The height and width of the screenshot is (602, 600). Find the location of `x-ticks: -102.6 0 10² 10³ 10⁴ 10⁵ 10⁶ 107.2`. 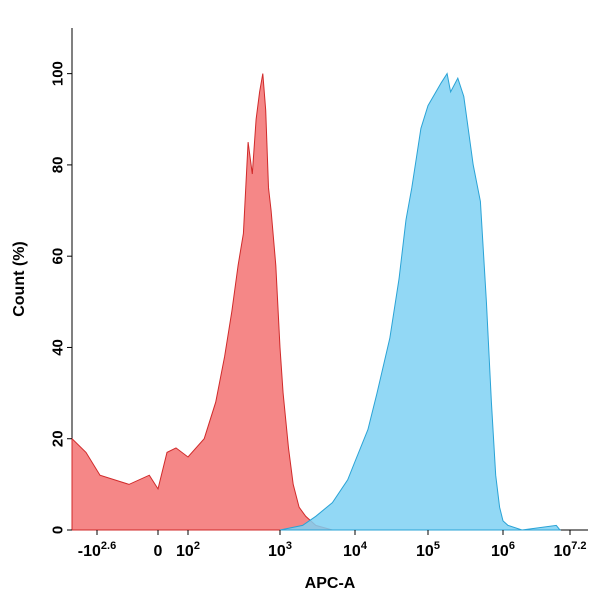

x-ticks: -102.6 0 10² 10³ 10⁴ 10⁵ 10⁶ 107.2 is located at coordinates (332, 545).